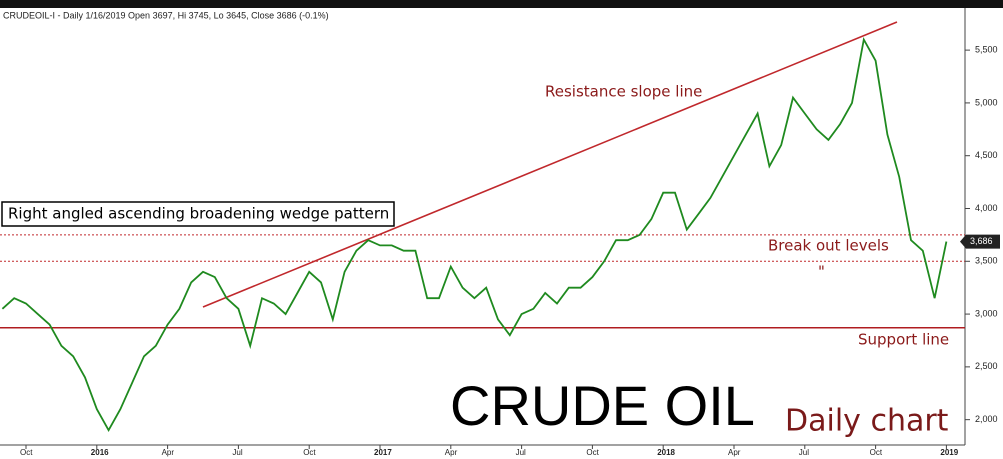  I want to click on last-price-label: 3,686, so click(981, 241).